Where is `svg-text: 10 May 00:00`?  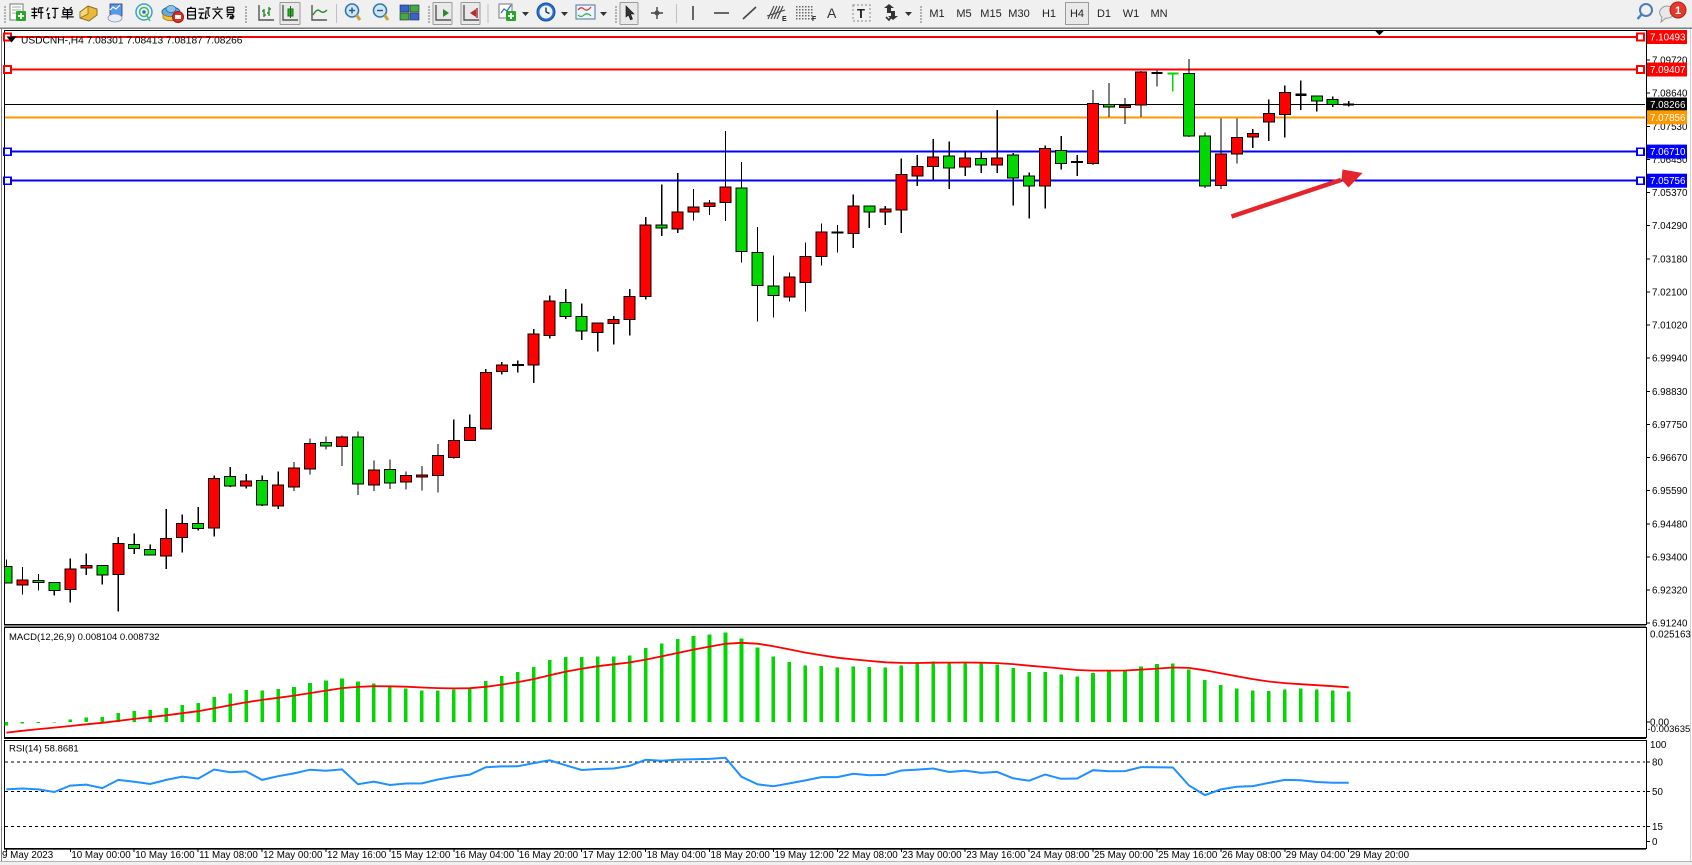
svg-text: 10 May 00:00 is located at coordinates (101, 855).